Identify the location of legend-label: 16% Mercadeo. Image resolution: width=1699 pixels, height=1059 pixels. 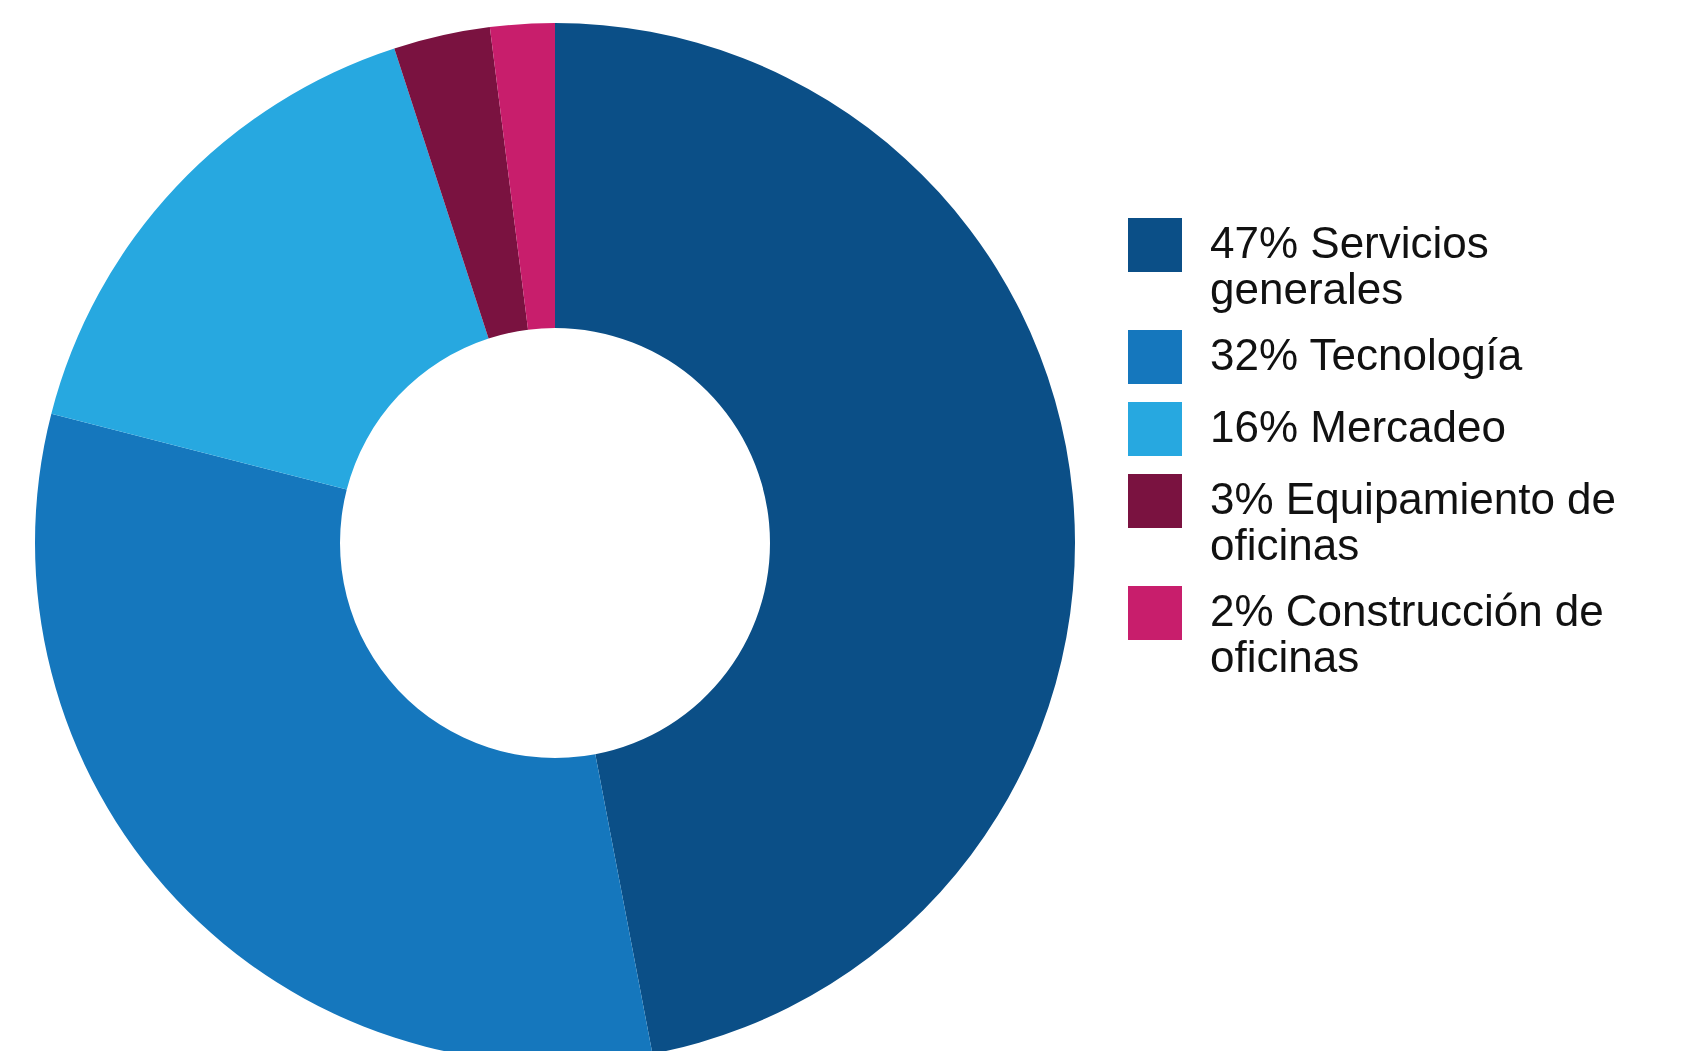
(1358, 426).